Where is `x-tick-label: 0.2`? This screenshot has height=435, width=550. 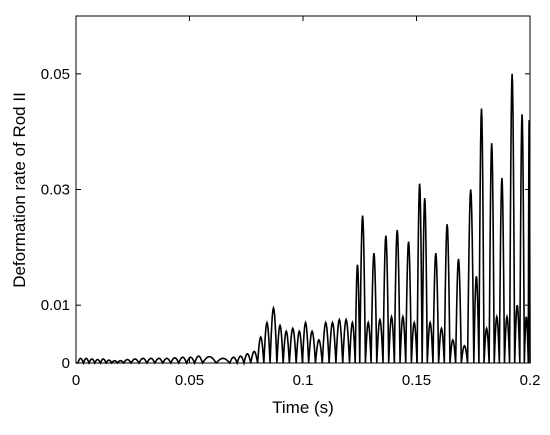
x-tick-label: 0.2 is located at coordinates (530, 380).